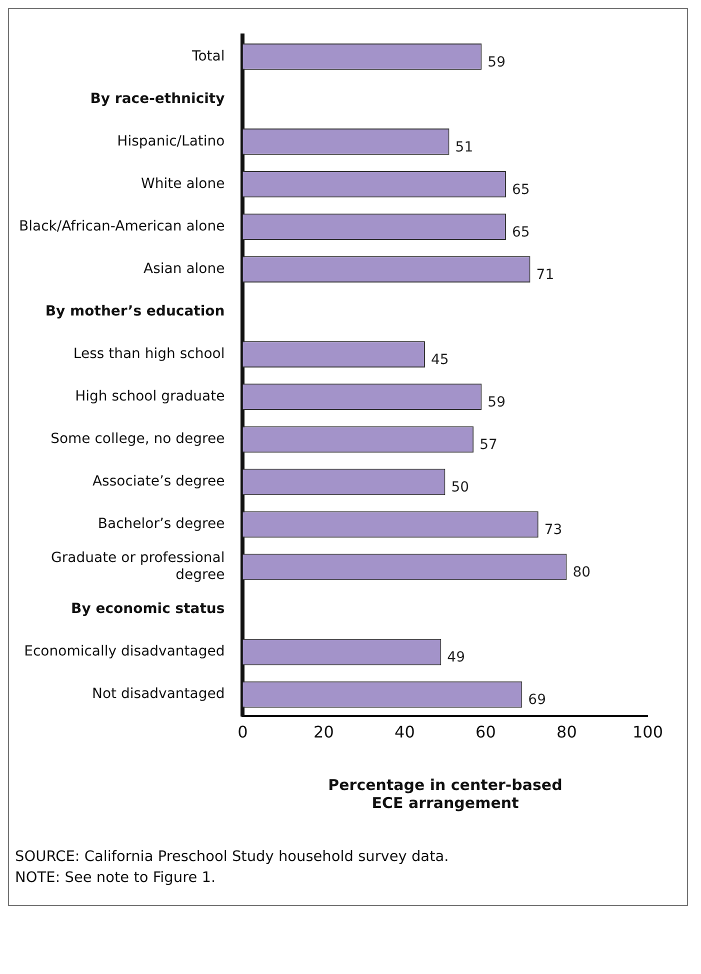  What do you see at coordinates (171, 141) in the screenshot?
I see `y-tick-label: Hispanic/Latino` at bounding box center [171, 141].